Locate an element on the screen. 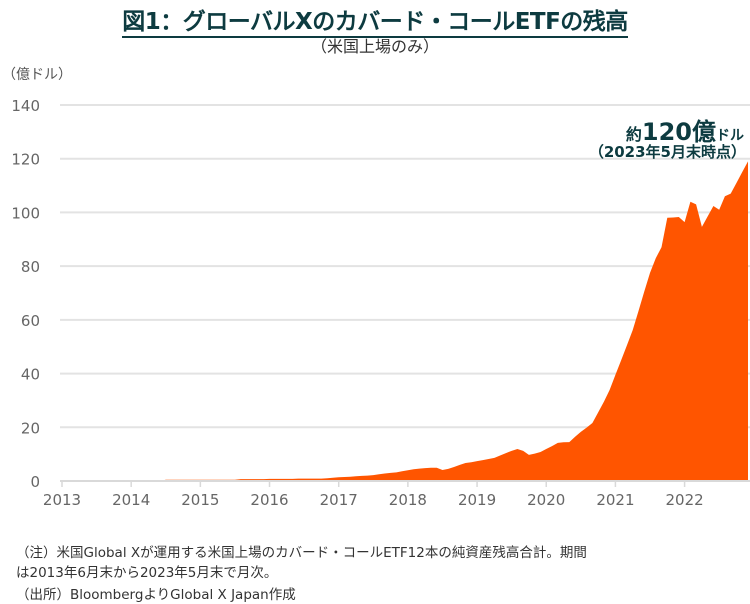  y-tick-label: 0 is located at coordinates (35, 482).